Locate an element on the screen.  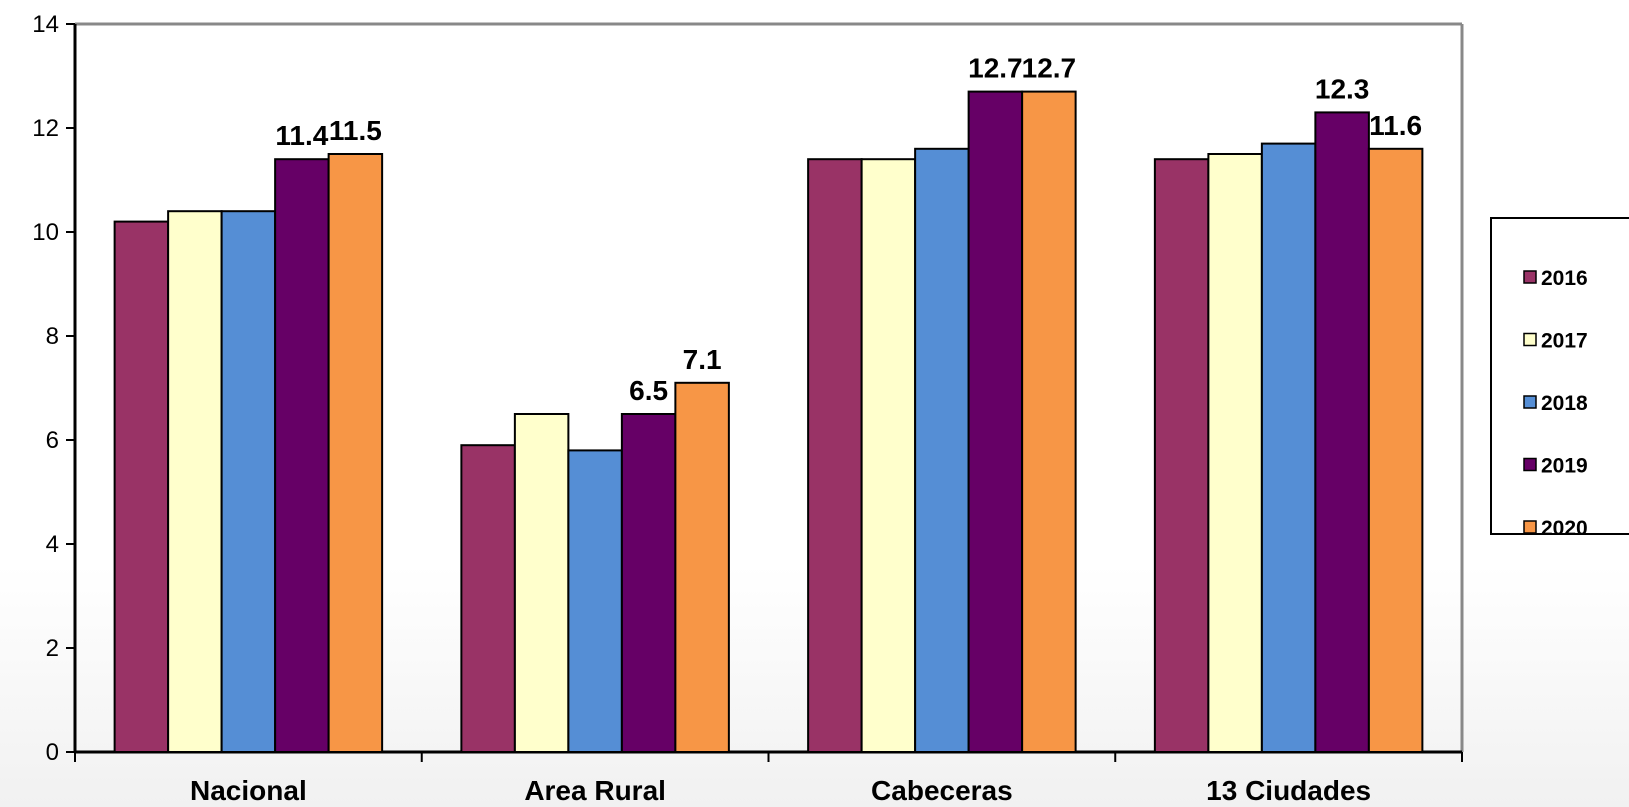
data-label: 11.6 is located at coordinates (1395, 125).